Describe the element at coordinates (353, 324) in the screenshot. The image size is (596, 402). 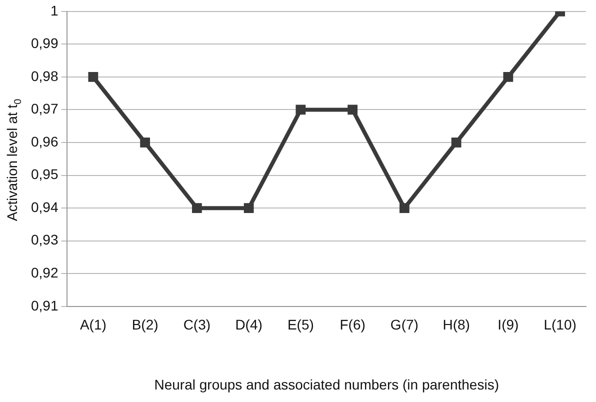
I see `x-tick-label: F(6)` at that location.